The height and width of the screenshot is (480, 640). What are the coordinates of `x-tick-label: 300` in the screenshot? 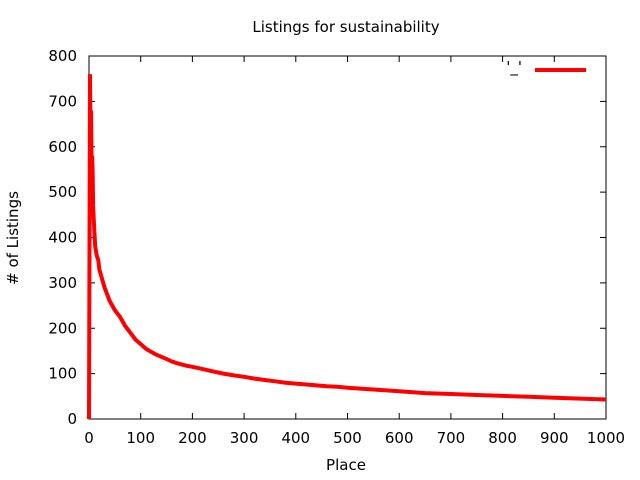 It's located at (244, 438).